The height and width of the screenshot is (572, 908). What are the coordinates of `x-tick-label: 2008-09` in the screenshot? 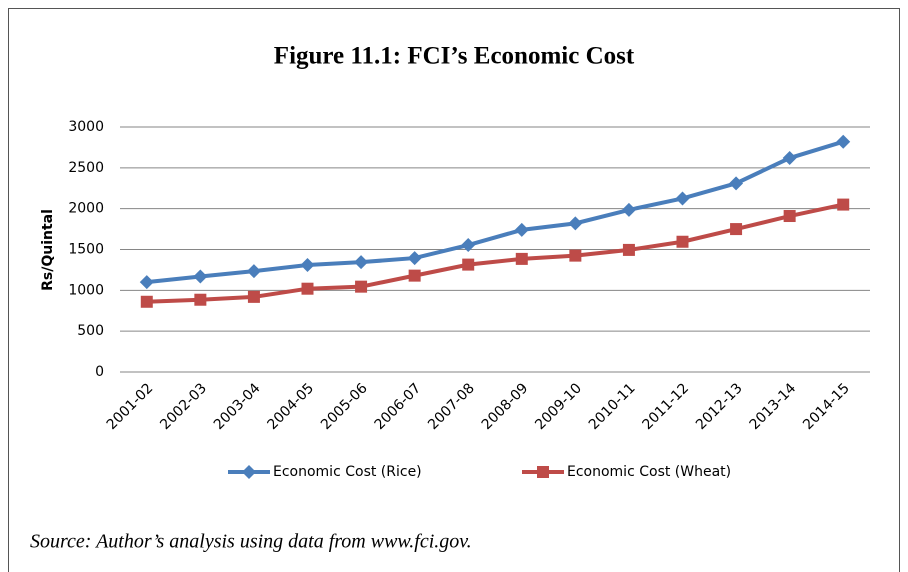 It's located at (505, 406).